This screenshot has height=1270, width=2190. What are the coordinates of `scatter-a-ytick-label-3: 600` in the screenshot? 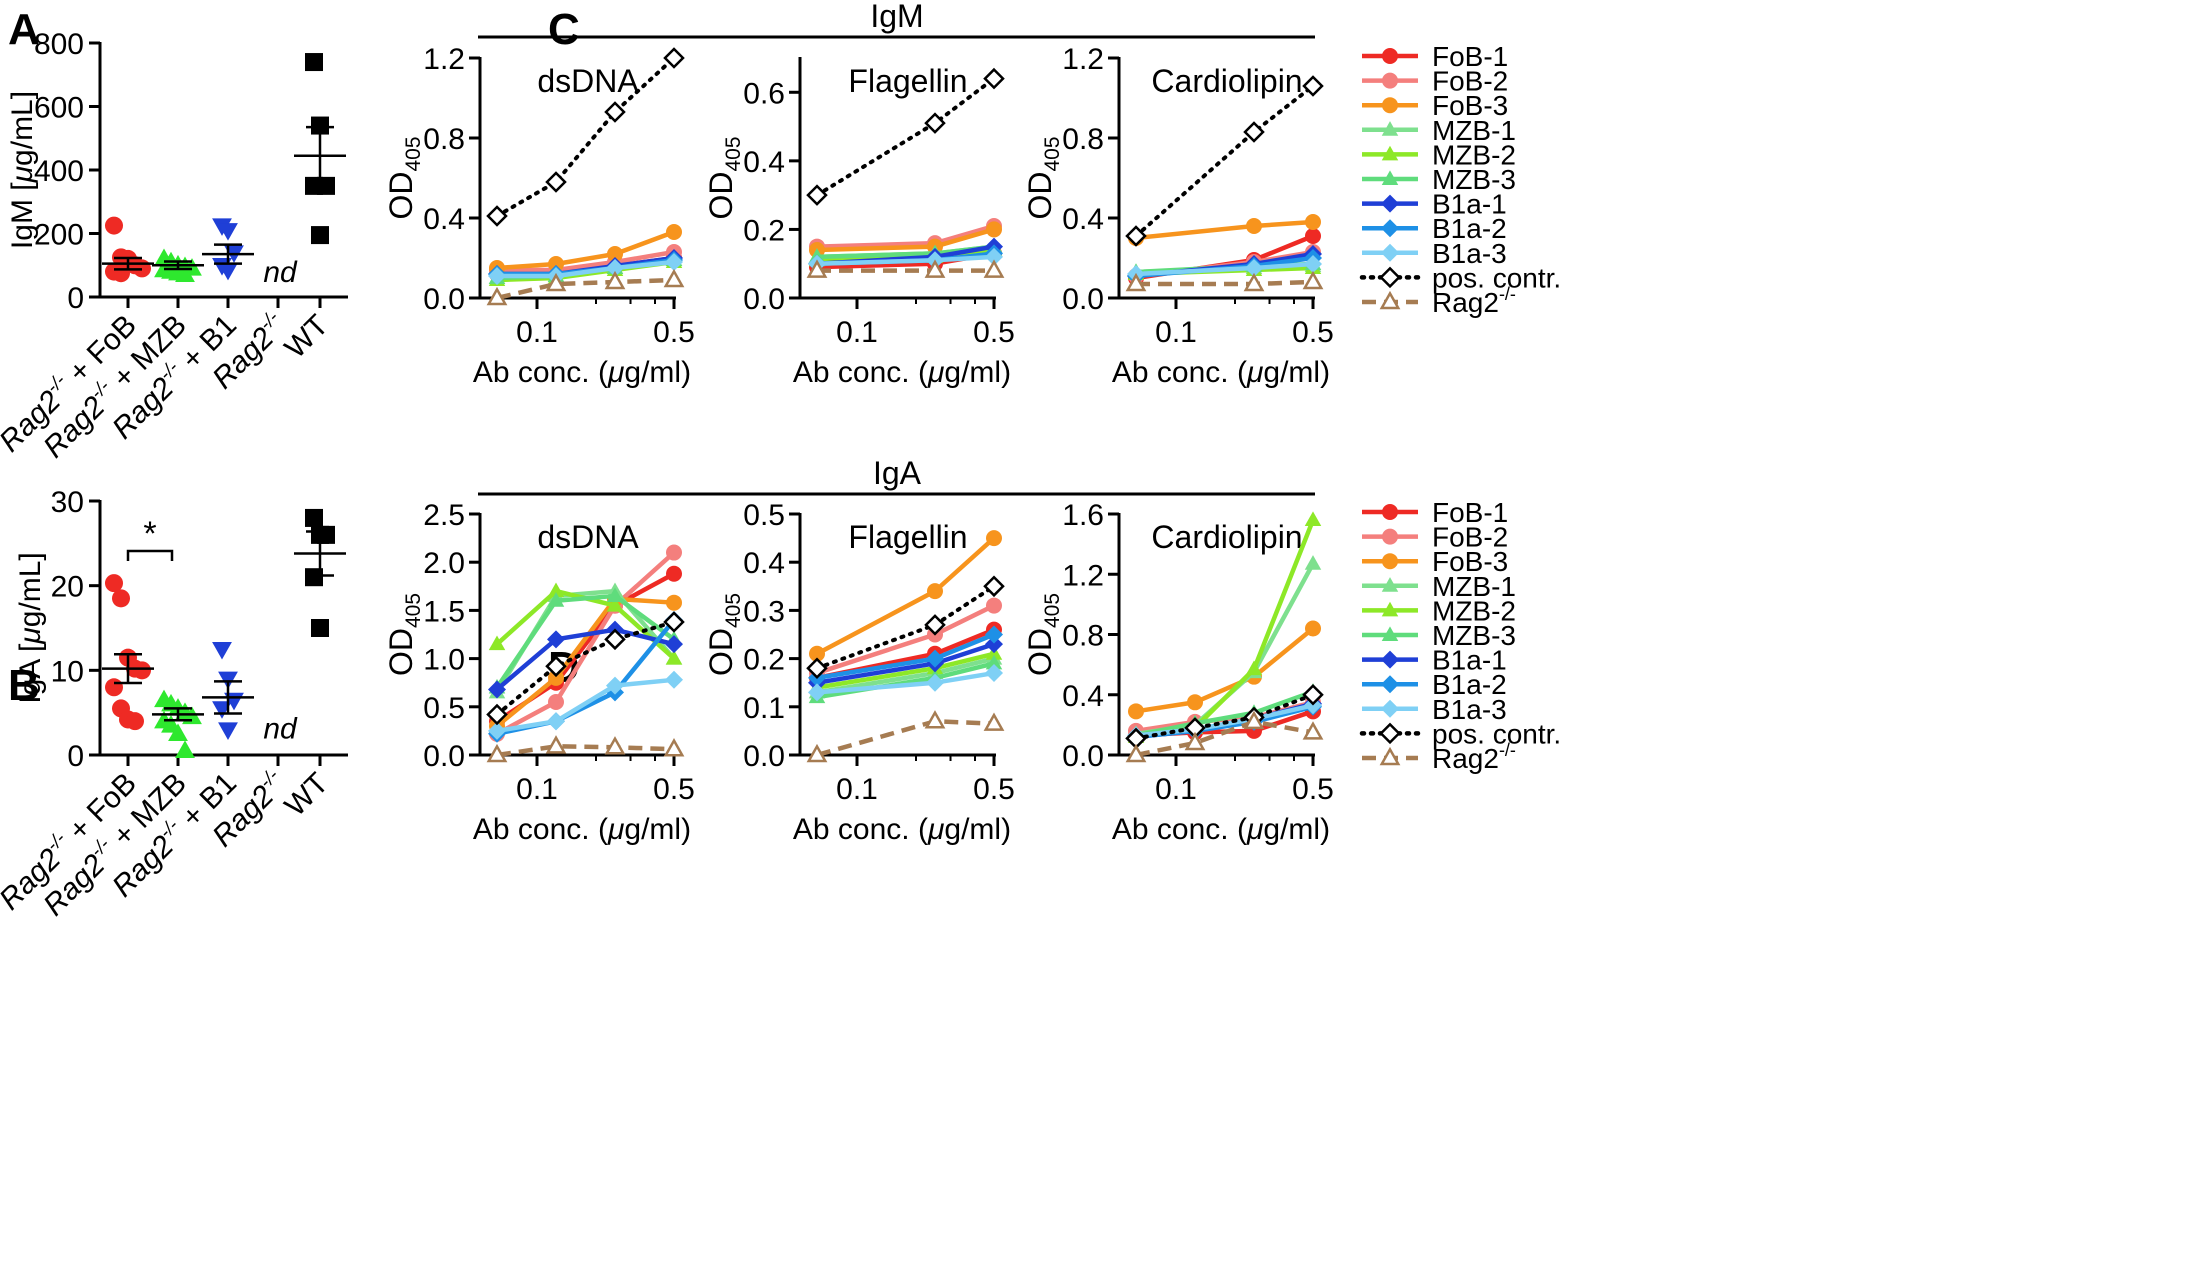 It's located at (59, 108).